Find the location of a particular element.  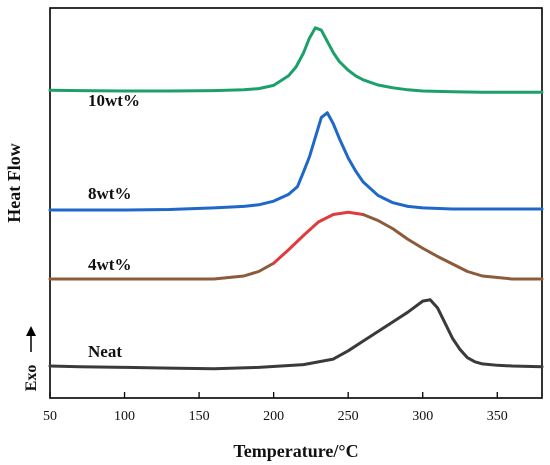

series-line-4wt-base is located at coordinates (162, 271).